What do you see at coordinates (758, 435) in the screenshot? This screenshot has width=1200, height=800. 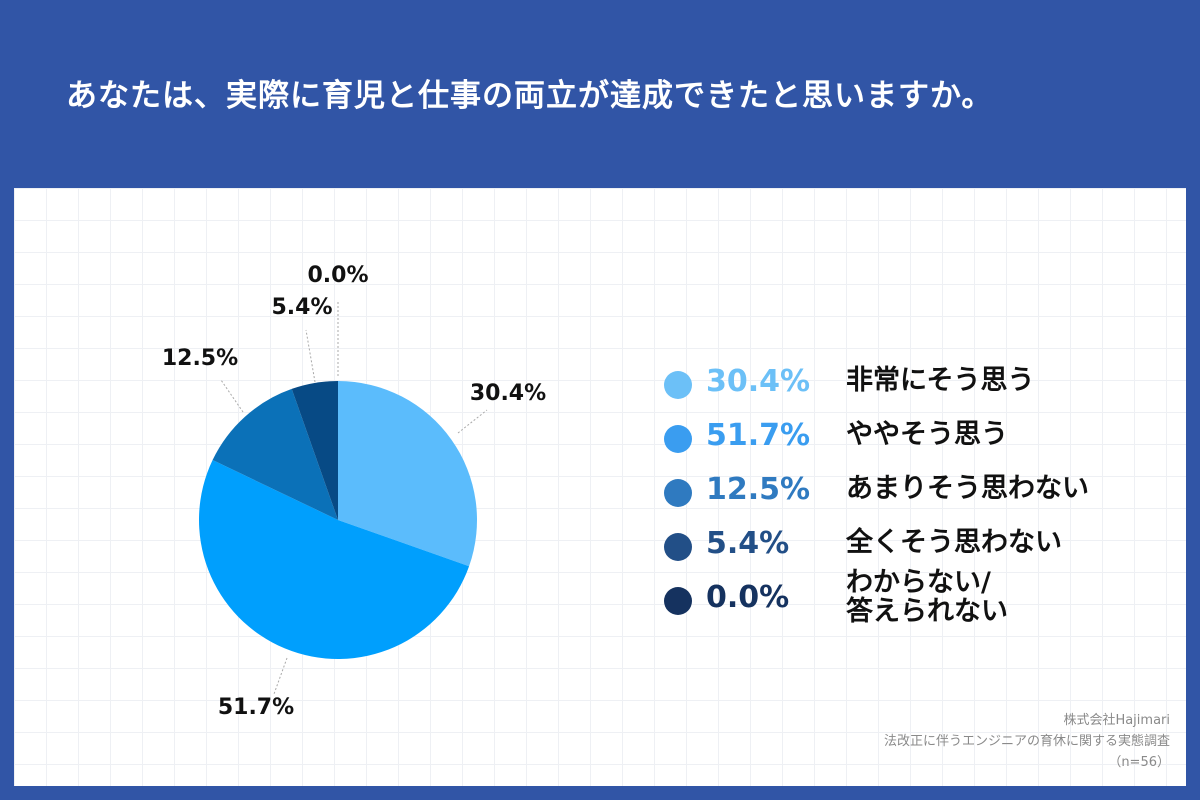 I see `legend-percent: 51.7%` at bounding box center [758, 435].